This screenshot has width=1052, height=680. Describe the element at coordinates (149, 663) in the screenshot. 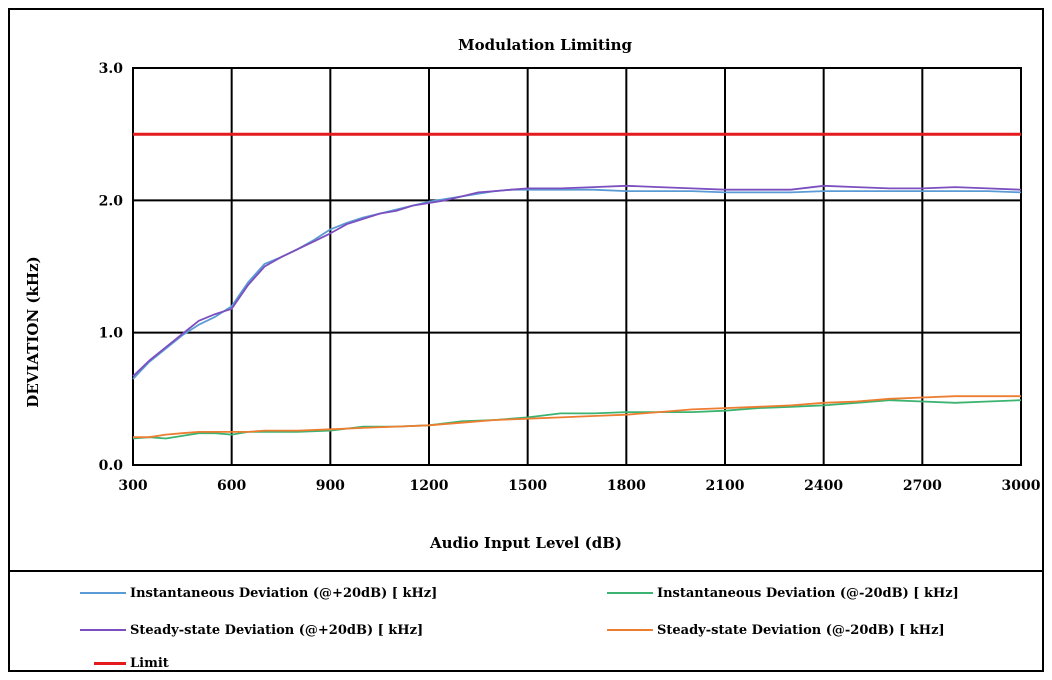

I see `legend-label: Limit` at that location.